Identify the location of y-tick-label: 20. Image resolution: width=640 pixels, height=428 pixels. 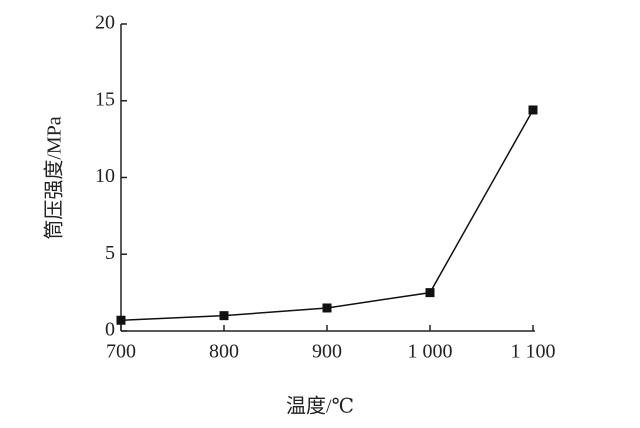
(105, 23).